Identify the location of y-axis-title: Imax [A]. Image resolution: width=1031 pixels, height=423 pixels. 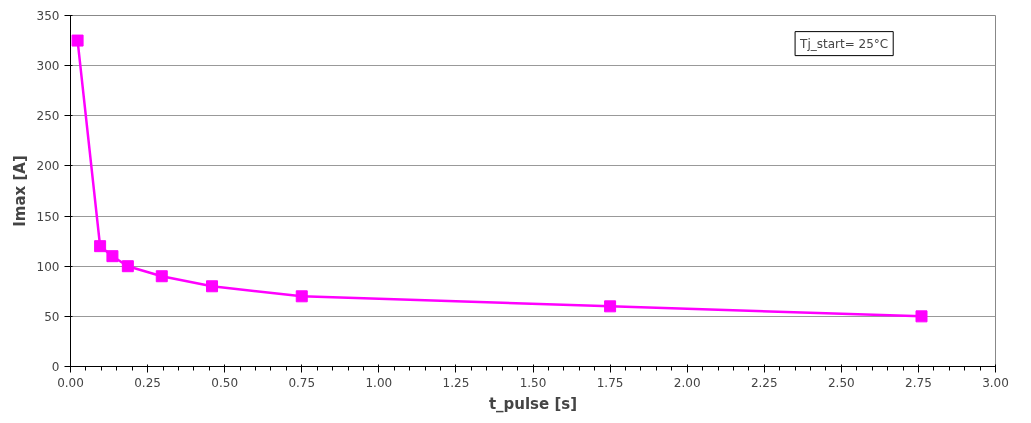
(19, 191).